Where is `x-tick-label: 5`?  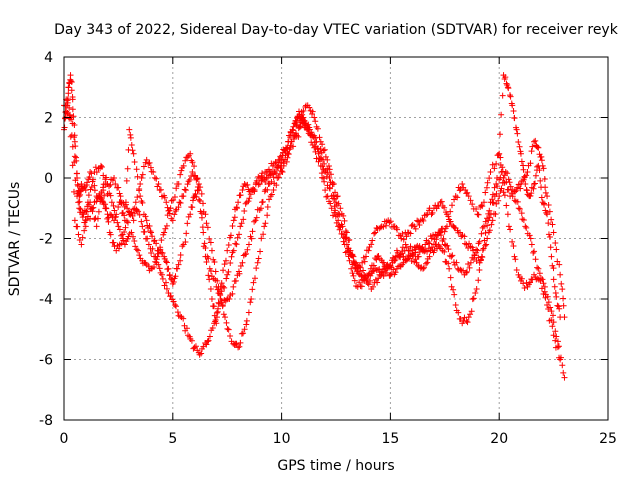 x-tick-label: 5 is located at coordinates (172, 439).